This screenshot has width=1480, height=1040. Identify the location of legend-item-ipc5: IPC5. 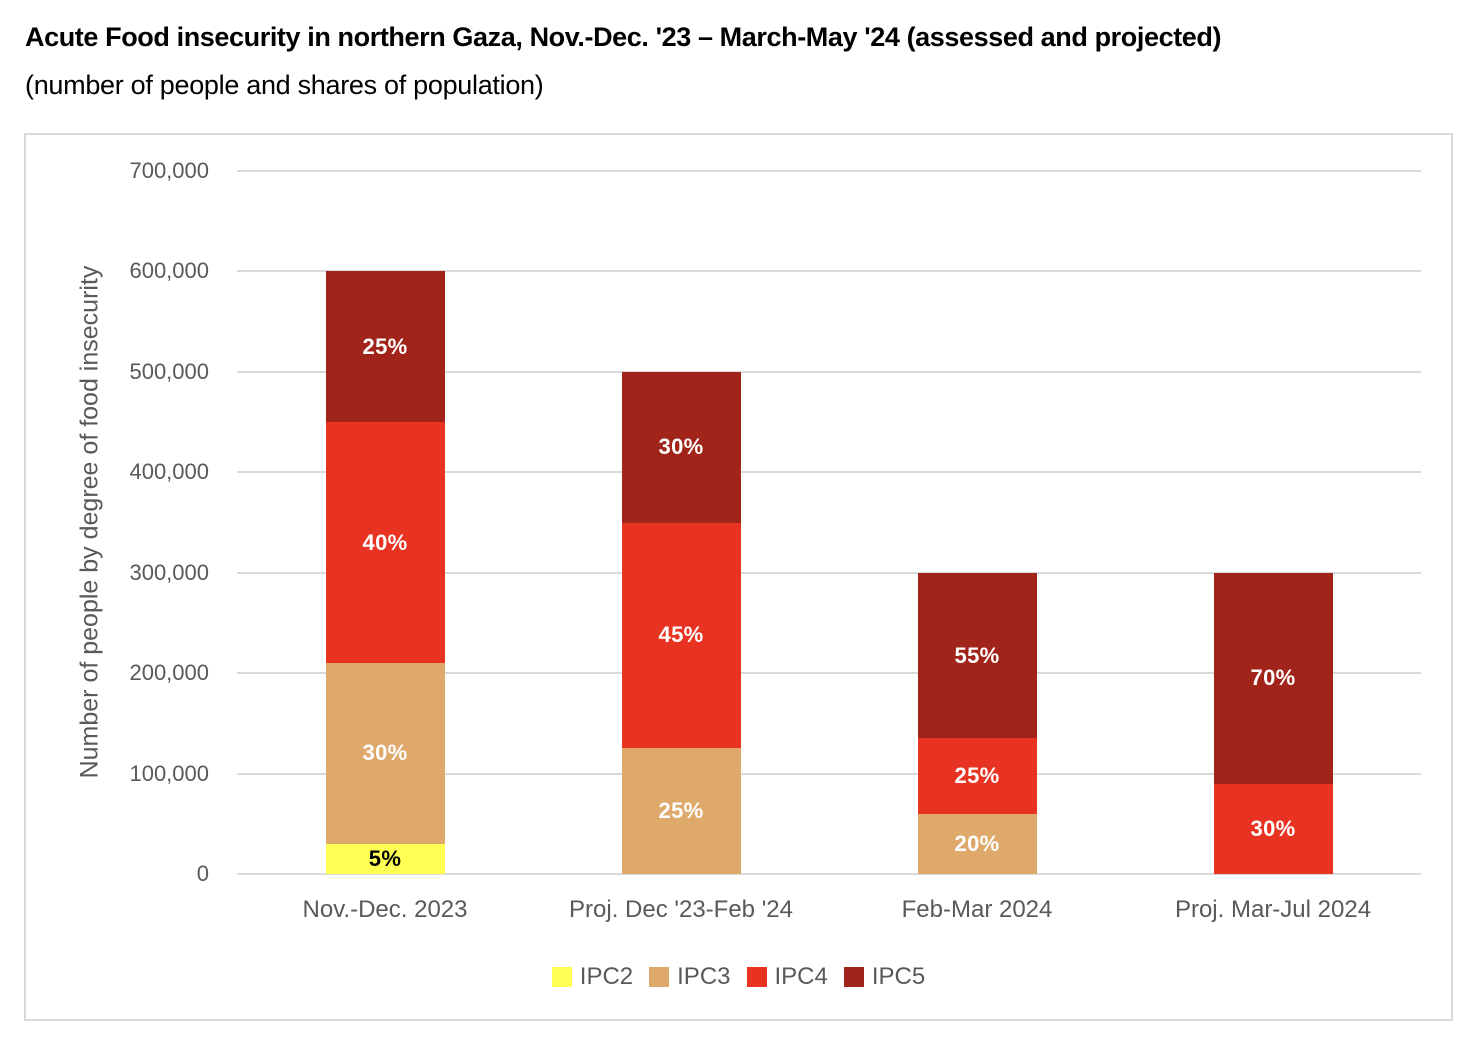
(884, 977).